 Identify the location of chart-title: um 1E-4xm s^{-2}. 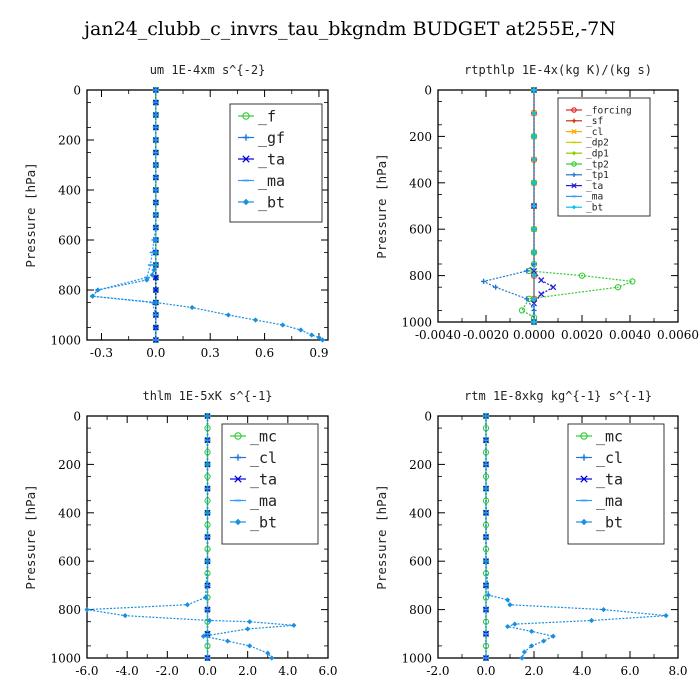
(208, 70).